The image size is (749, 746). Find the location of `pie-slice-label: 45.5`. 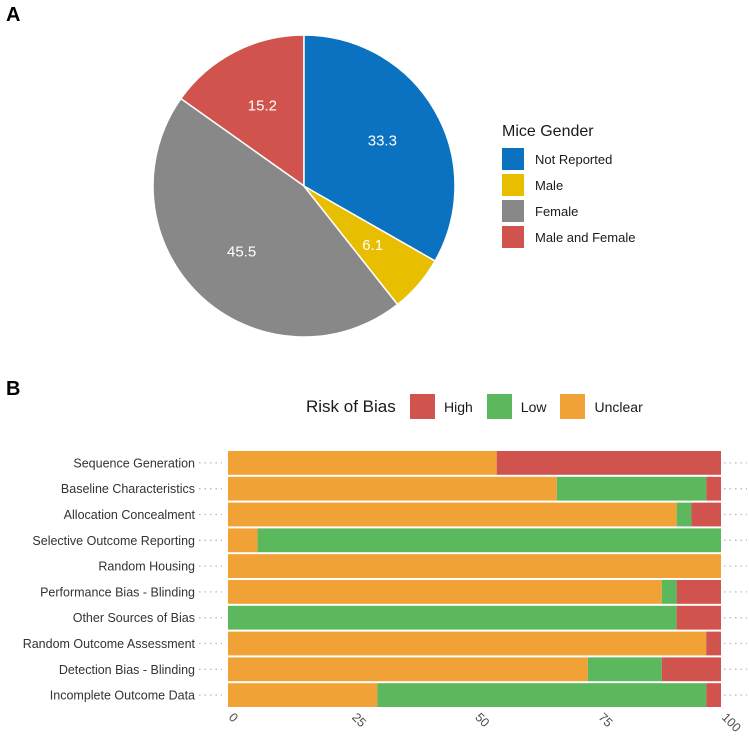

pie-slice-label: 45.5 is located at coordinates (241, 252).